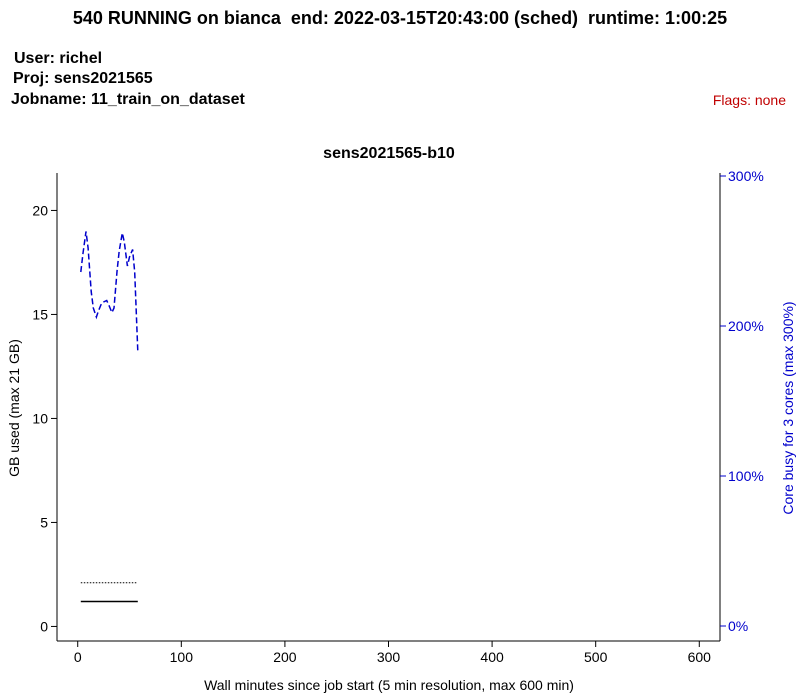 The height and width of the screenshot is (700, 800). What do you see at coordinates (596, 657) in the screenshot?
I see `x-tick-label: 500` at bounding box center [596, 657].